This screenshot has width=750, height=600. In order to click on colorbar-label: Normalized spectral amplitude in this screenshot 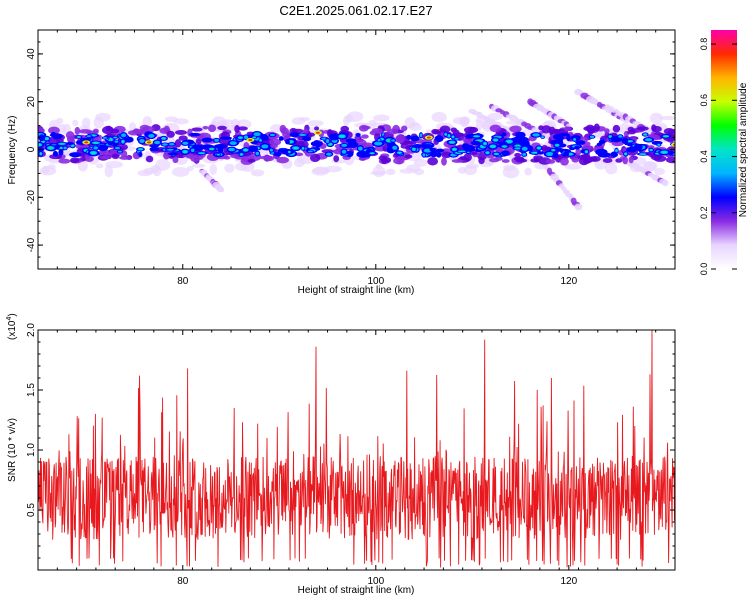, I will do `click(743, 149)`.